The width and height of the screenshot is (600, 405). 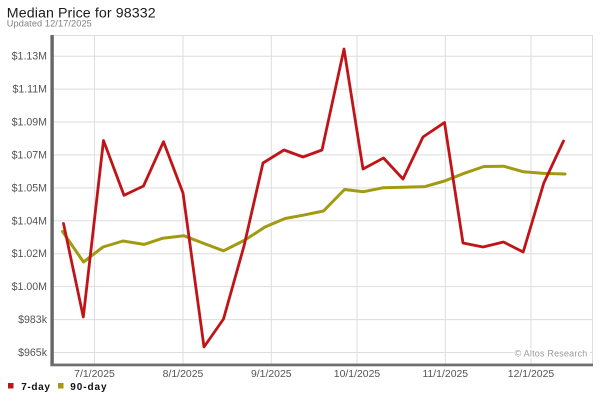 I want to click on svg-text: $1.13M, so click(x=29, y=57).